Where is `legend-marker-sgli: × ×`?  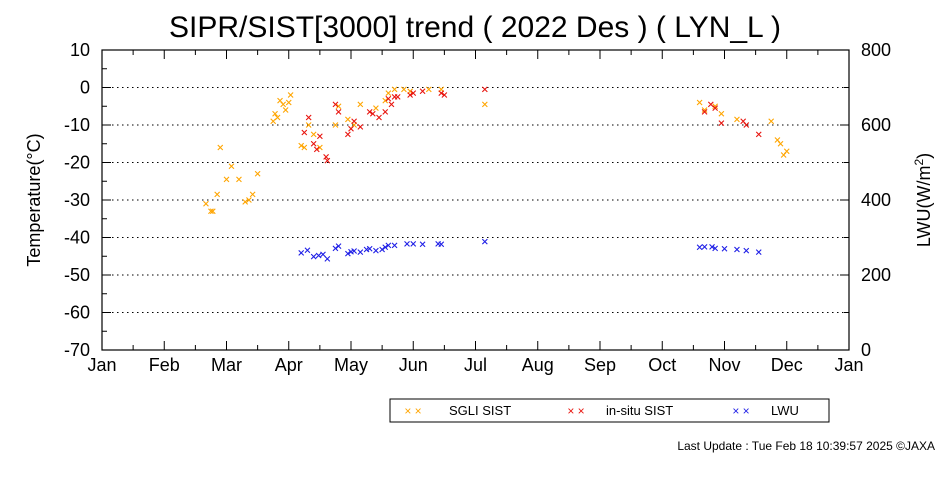
legend-marker-sgli: × × is located at coordinates (412, 411).